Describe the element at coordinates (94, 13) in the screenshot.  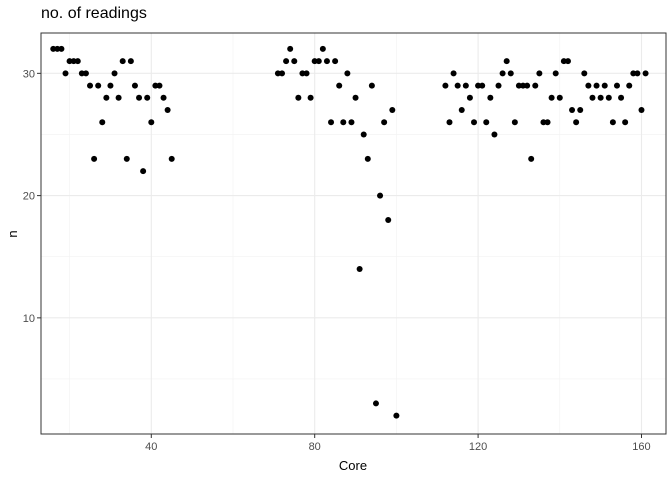
I see `chart-title: no. of readings` at that location.